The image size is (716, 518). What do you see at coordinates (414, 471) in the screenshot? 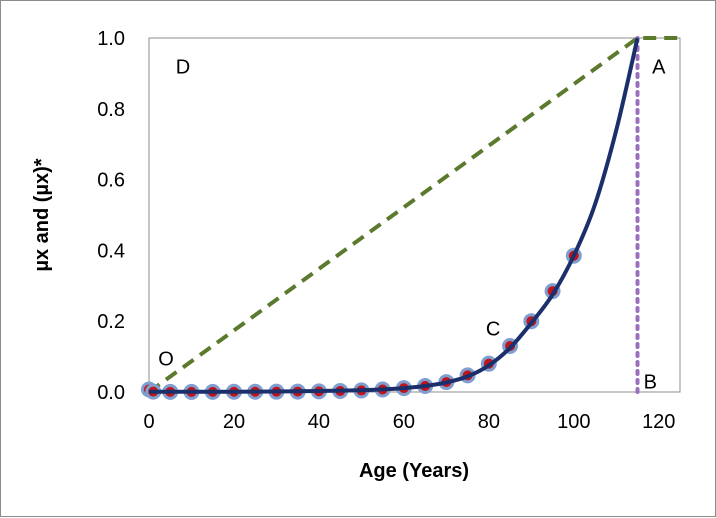
I see `x-axis-title: Age (Years)` at bounding box center [414, 471].